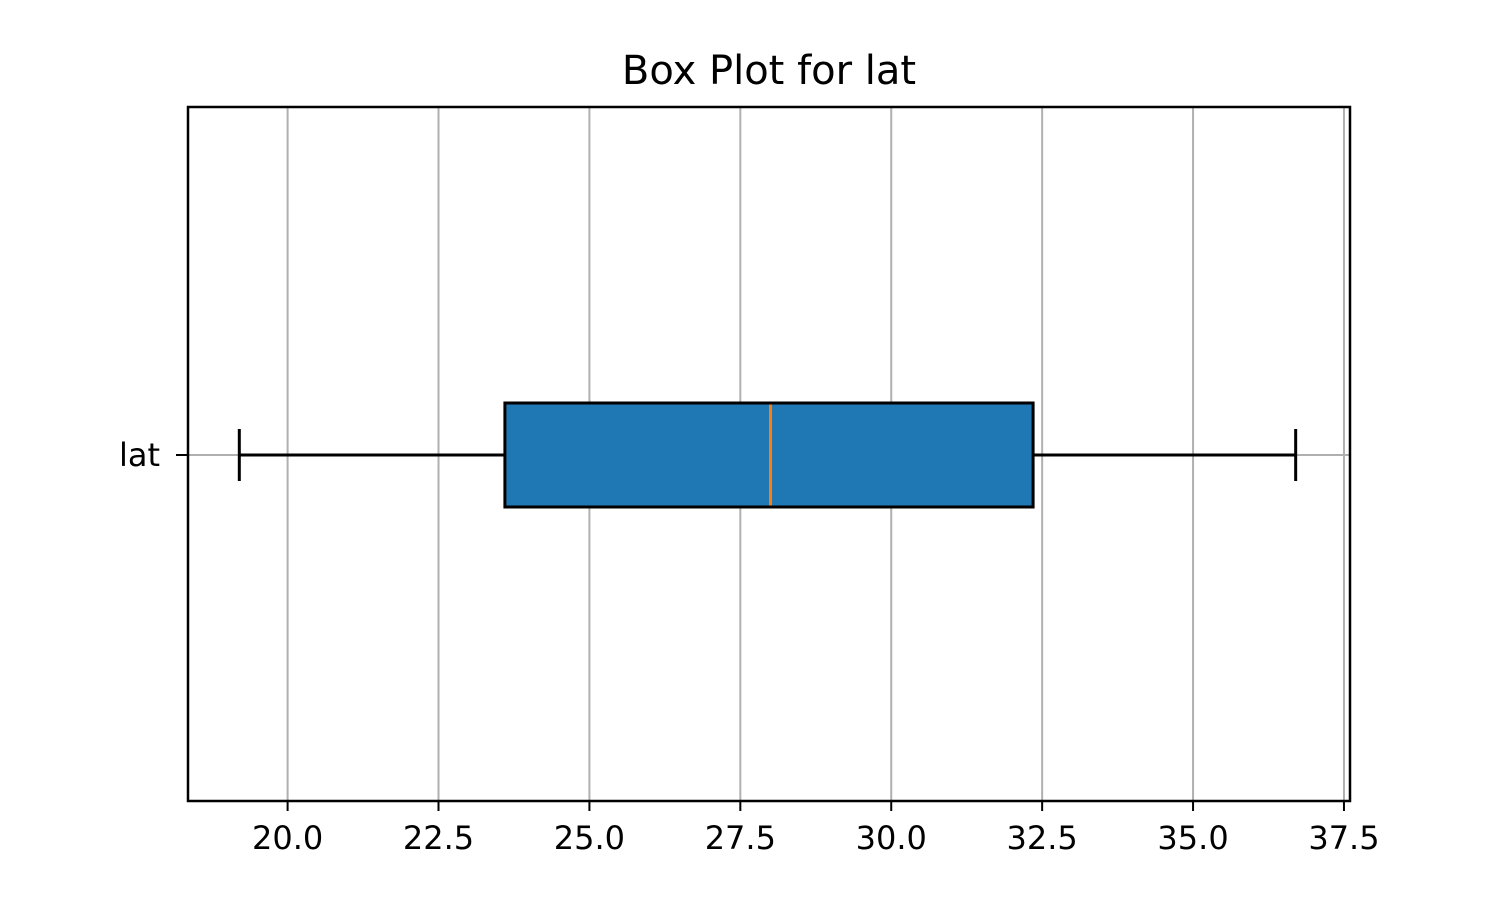 This screenshot has height=900, width=1500. Describe the element at coordinates (769, 71) in the screenshot. I see `chart-title: Box Plot for lat` at that location.